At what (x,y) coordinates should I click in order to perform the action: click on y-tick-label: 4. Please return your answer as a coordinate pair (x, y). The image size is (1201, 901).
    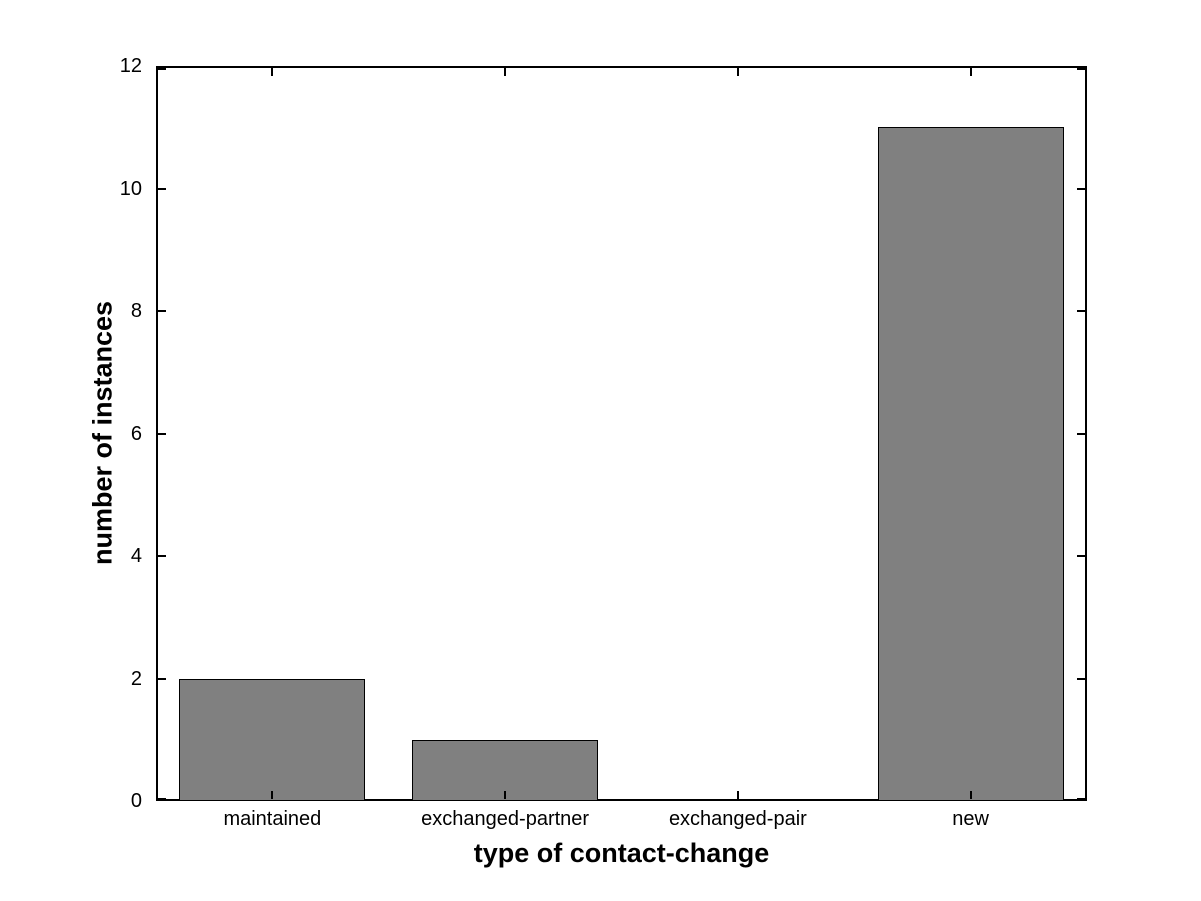
    Looking at the image, I should click on (136, 556).